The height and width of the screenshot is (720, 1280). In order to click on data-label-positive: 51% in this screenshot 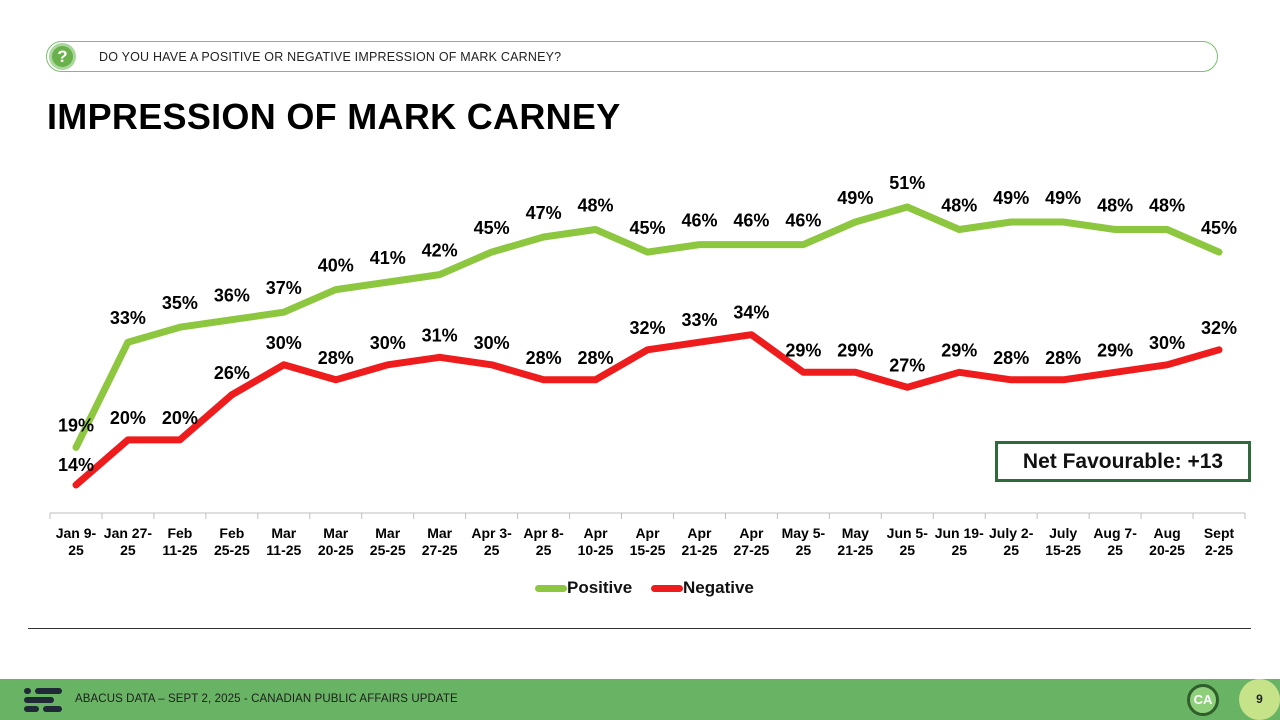, I will do `click(907, 183)`.